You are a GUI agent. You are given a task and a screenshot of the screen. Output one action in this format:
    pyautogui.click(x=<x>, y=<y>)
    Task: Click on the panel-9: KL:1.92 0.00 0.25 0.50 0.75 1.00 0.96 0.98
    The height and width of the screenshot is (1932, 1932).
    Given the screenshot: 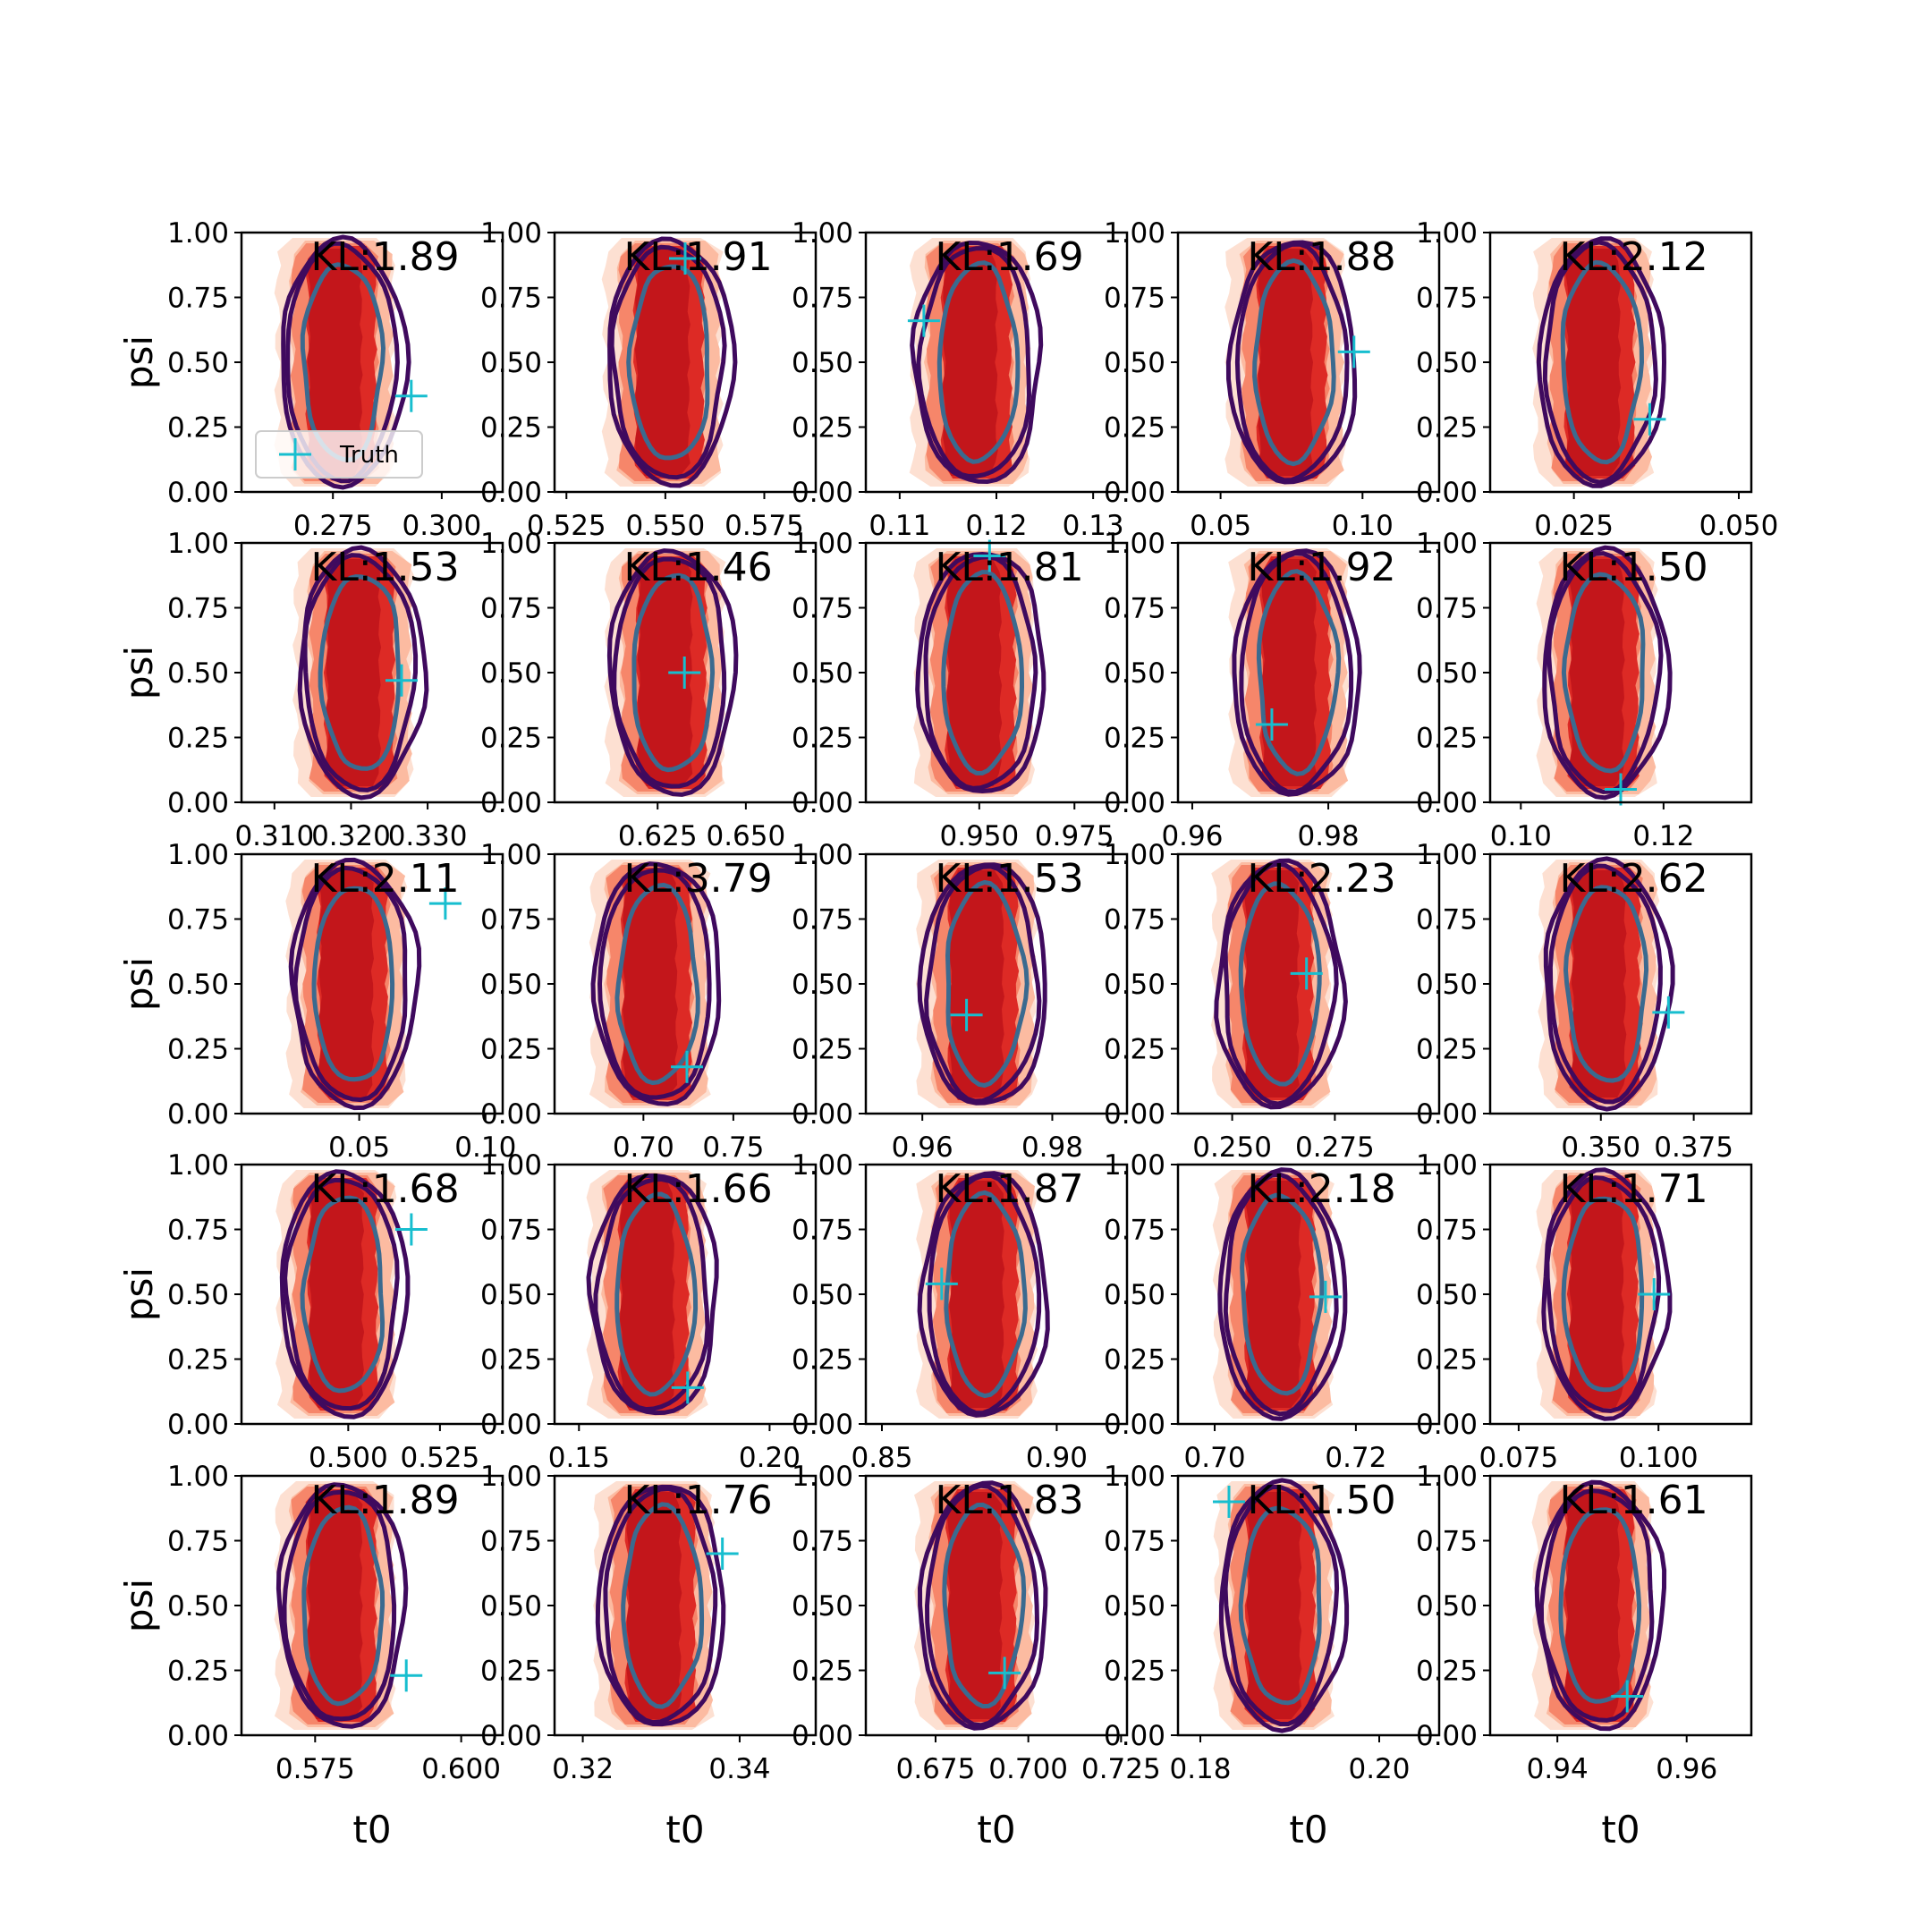 What is the action you would take?
    pyautogui.click(x=1272, y=690)
    